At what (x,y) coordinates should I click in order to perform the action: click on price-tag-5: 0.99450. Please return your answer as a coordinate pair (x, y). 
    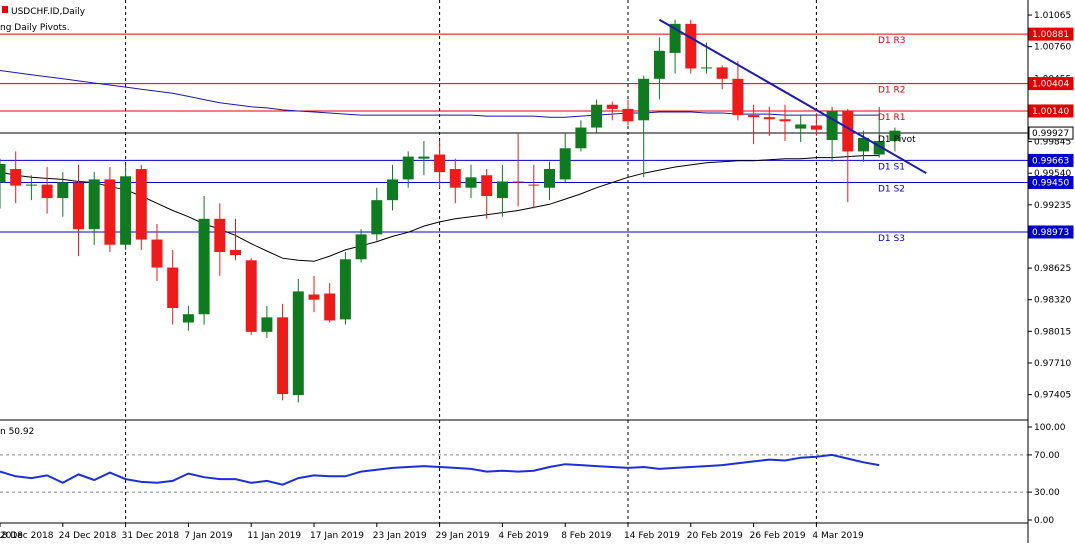
    Looking at the image, I should click on (1050, 184).